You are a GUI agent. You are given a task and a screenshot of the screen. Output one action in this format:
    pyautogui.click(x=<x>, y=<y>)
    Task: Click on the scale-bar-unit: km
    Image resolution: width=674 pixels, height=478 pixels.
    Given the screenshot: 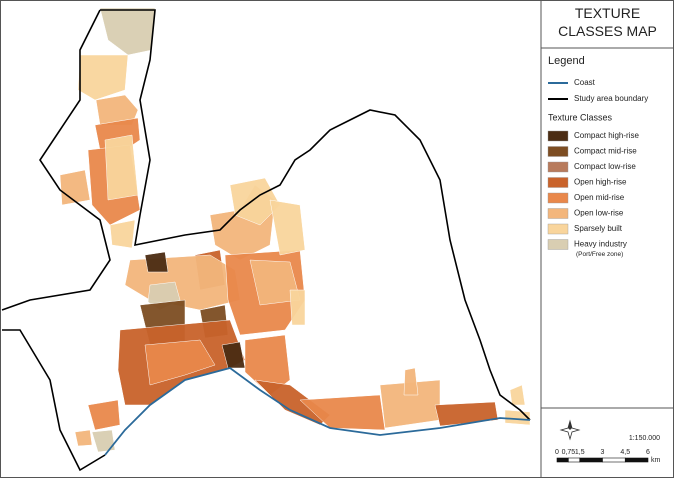 What is the action you would take?
    pyautogui.click(x=656, y=460)
    